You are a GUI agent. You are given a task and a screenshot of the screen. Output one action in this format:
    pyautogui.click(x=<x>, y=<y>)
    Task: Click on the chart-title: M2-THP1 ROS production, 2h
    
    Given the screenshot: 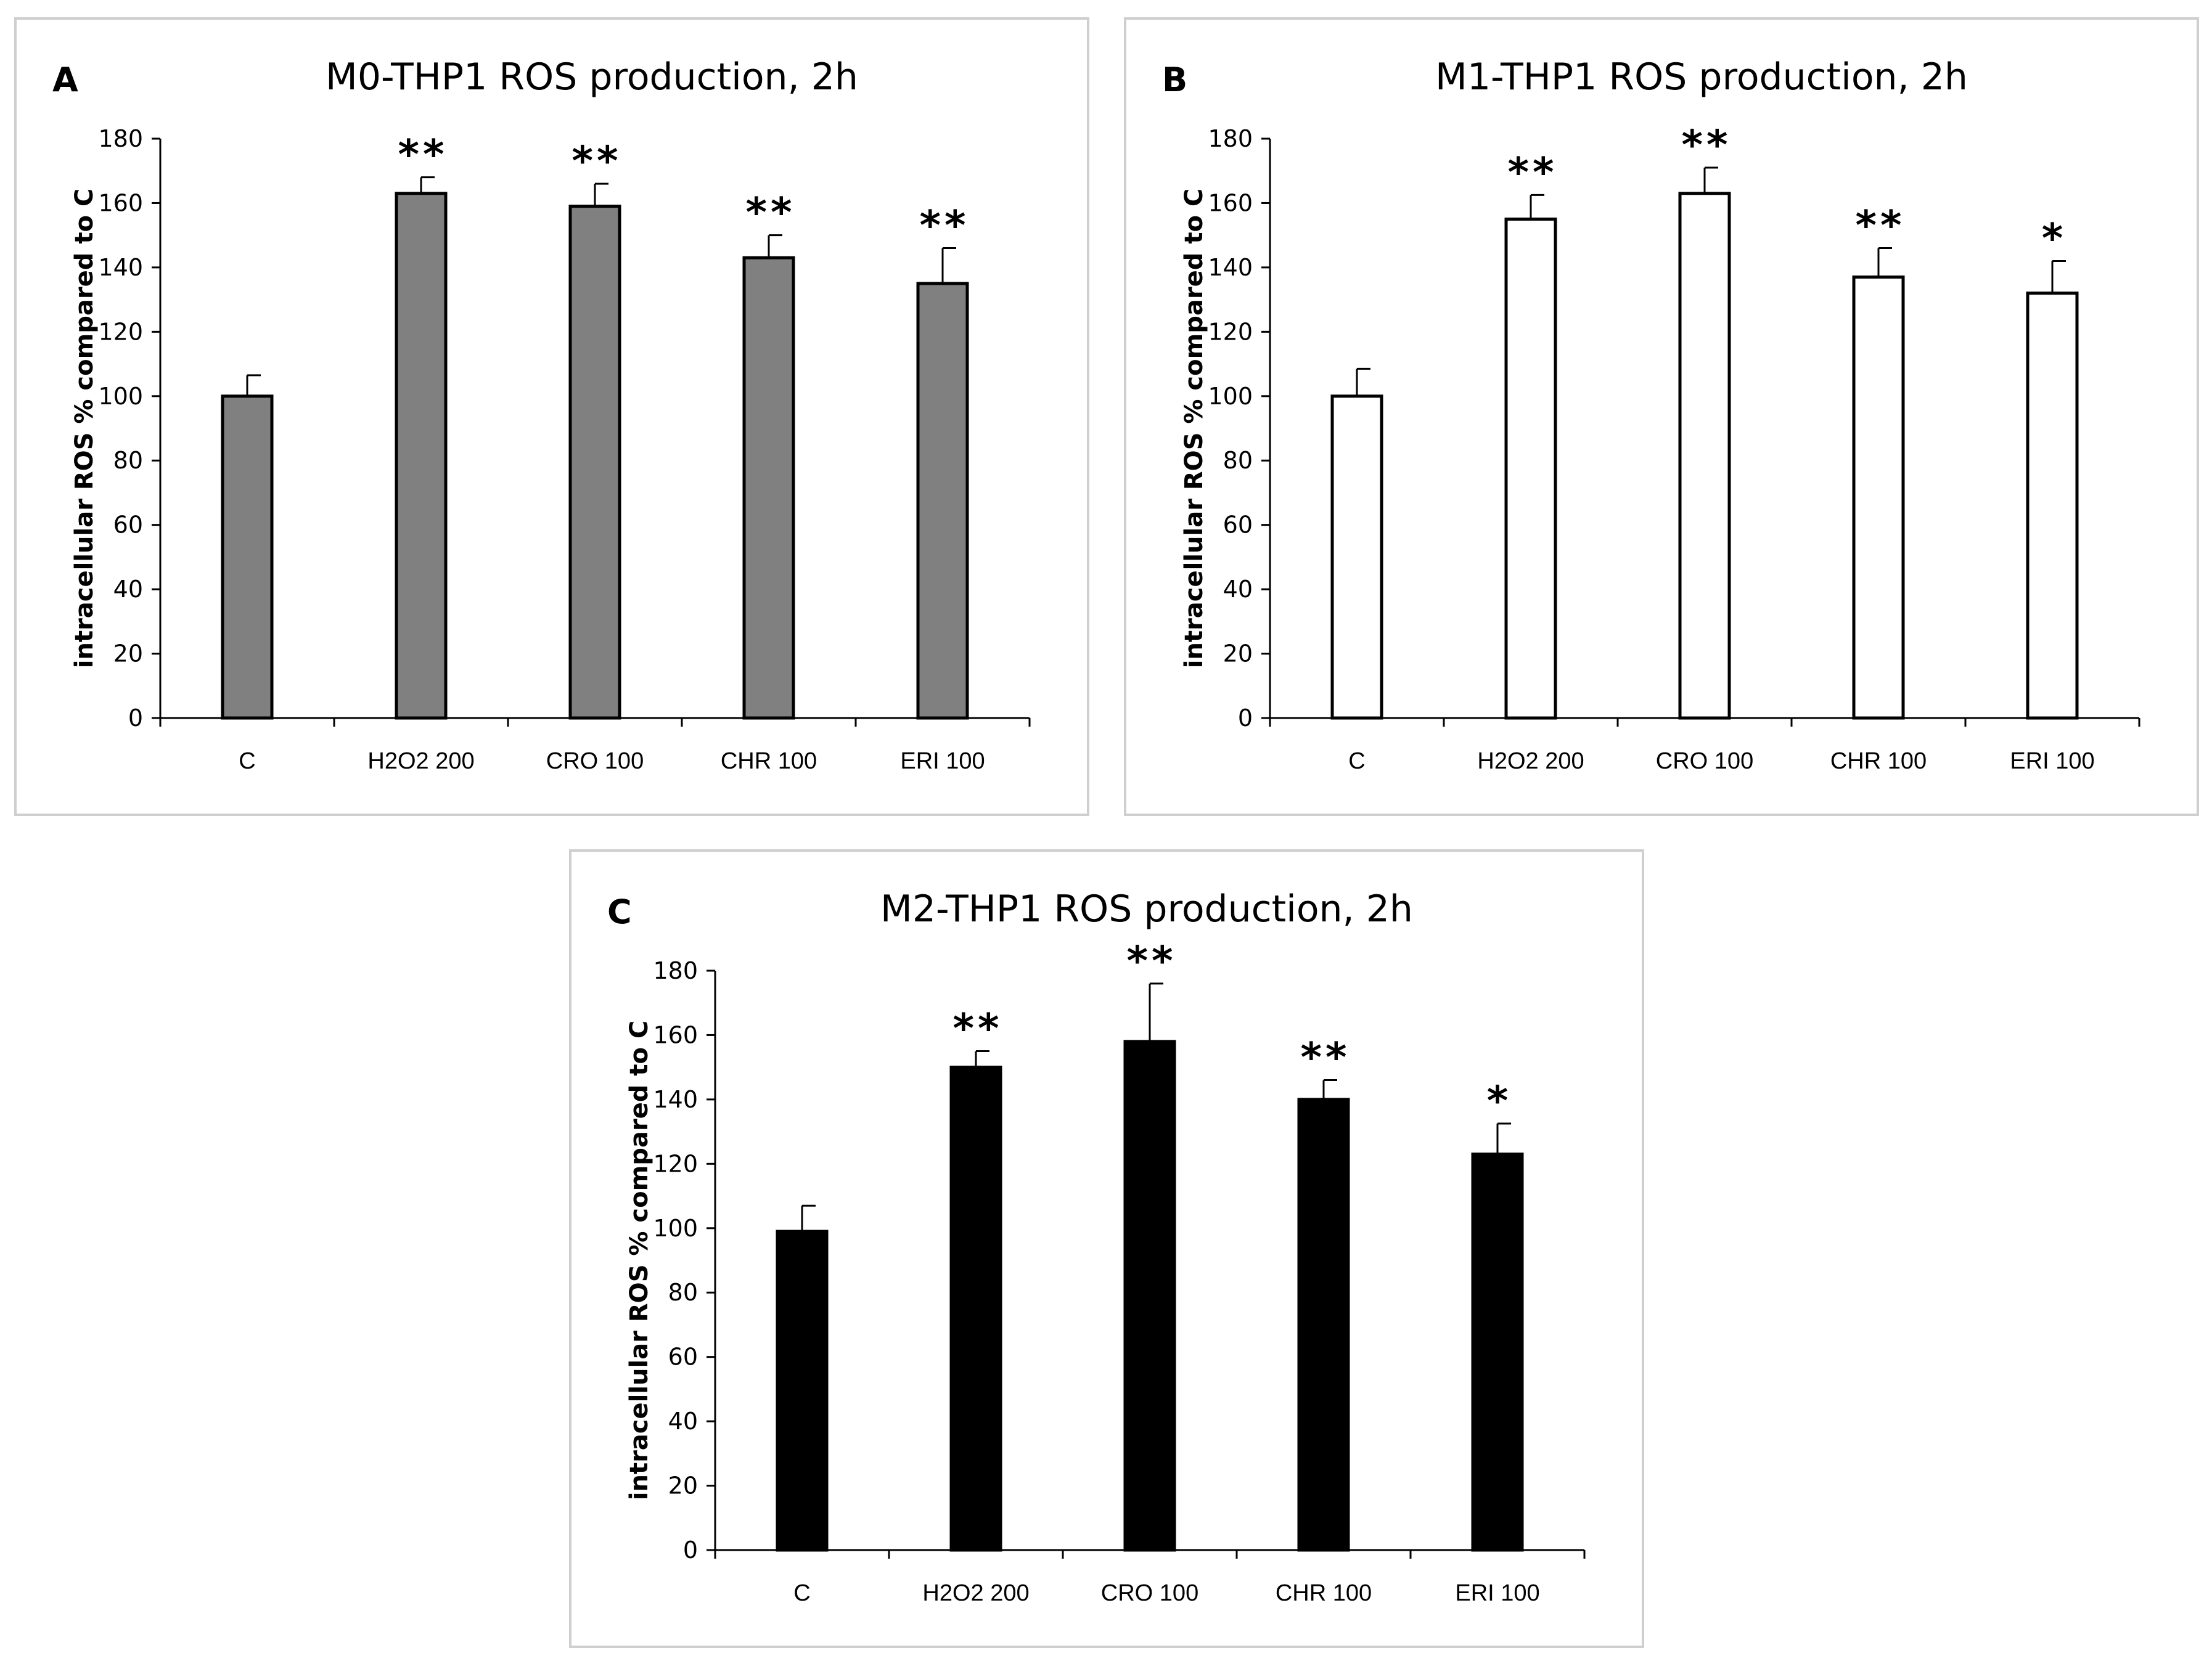 What is the action you would take?
    pyautogui.click(x=1146, y=909)
    